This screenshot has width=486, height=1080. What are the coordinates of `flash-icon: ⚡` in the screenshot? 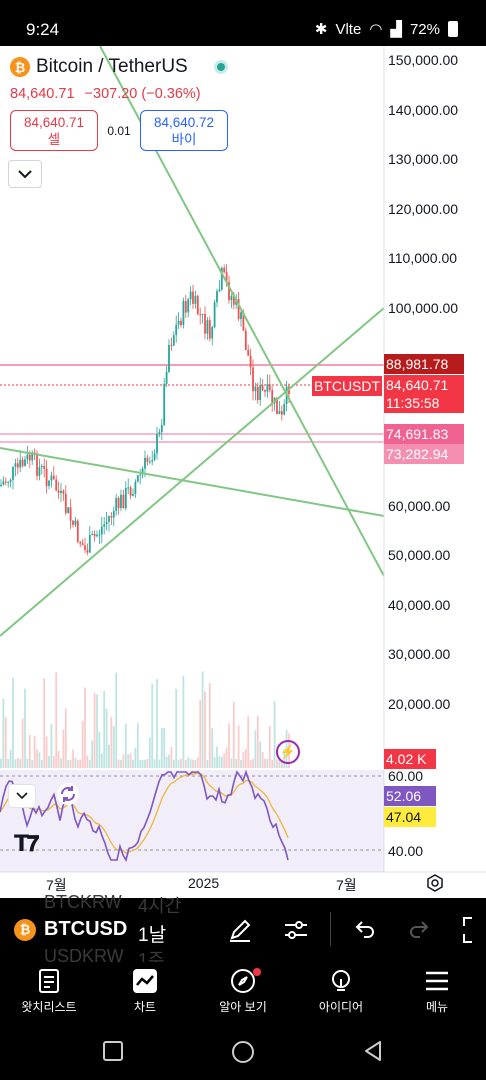 It's located at (288, 752).